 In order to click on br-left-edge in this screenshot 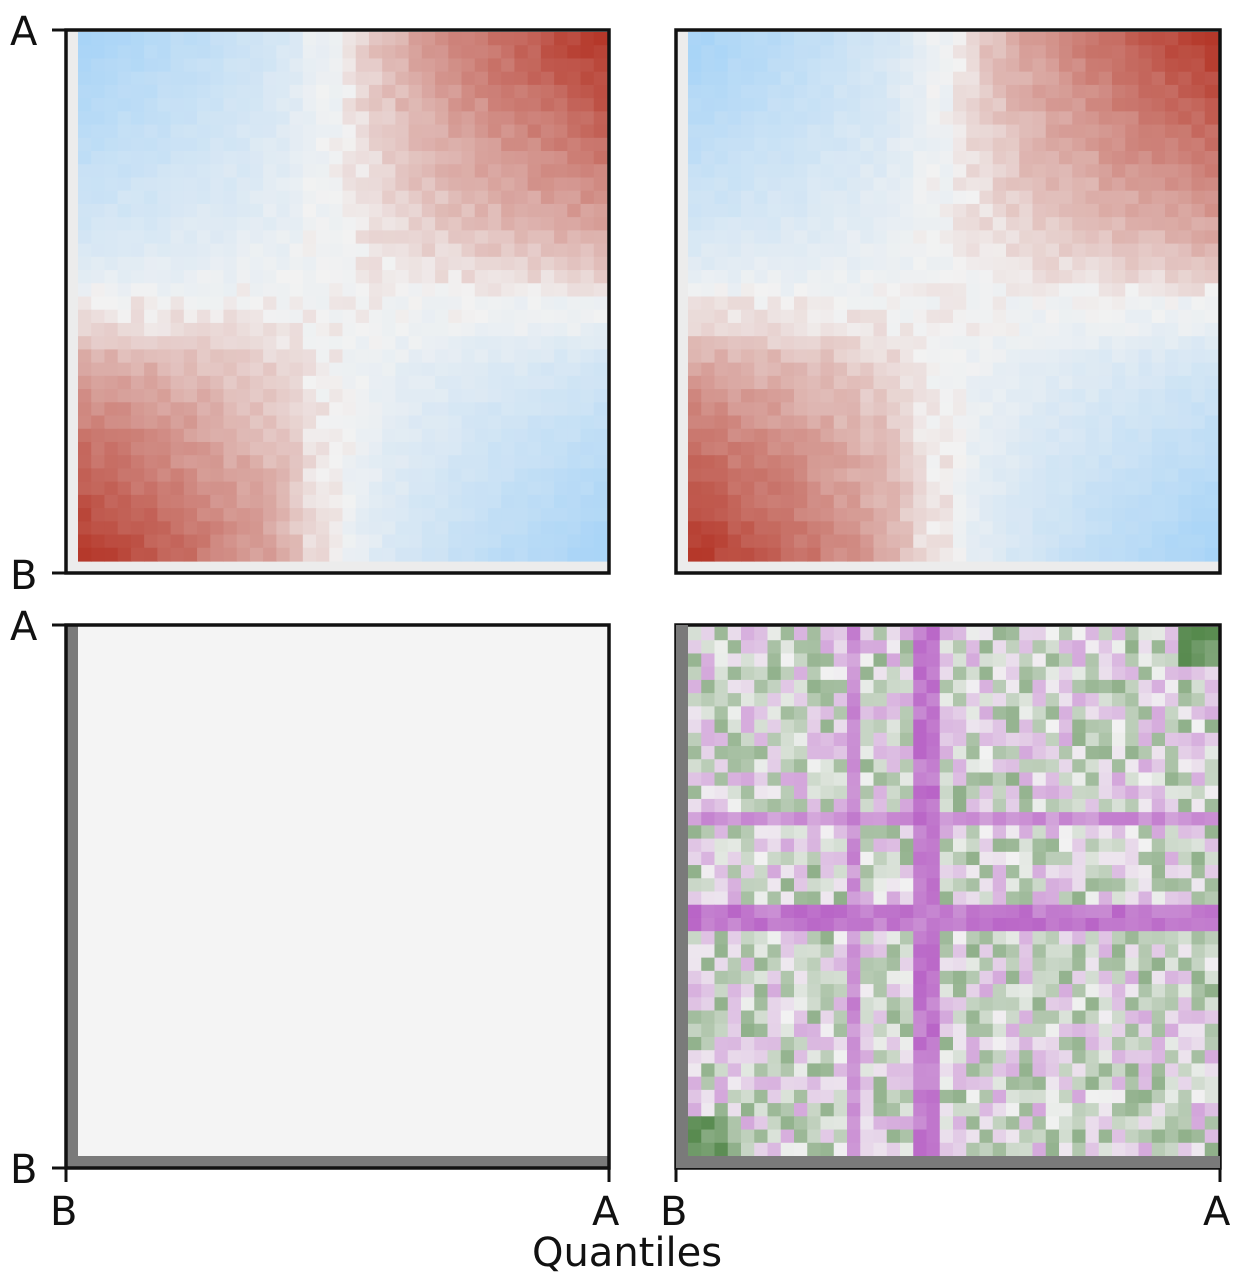, I will do `click(682, 896)`.